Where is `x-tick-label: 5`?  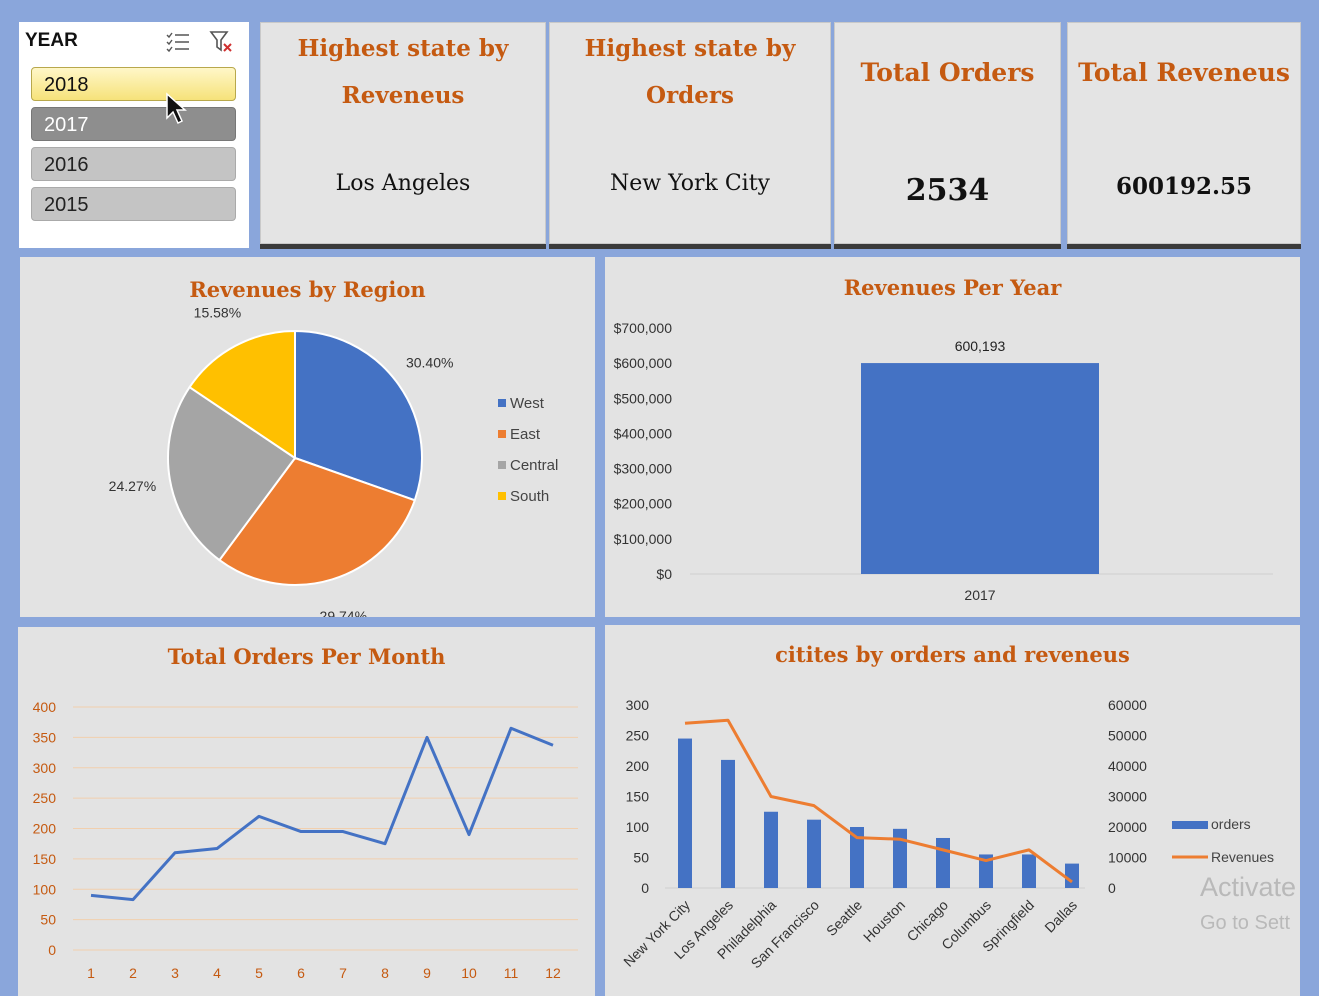 x-tick-label: 5 is located at coordinates (259, 973).